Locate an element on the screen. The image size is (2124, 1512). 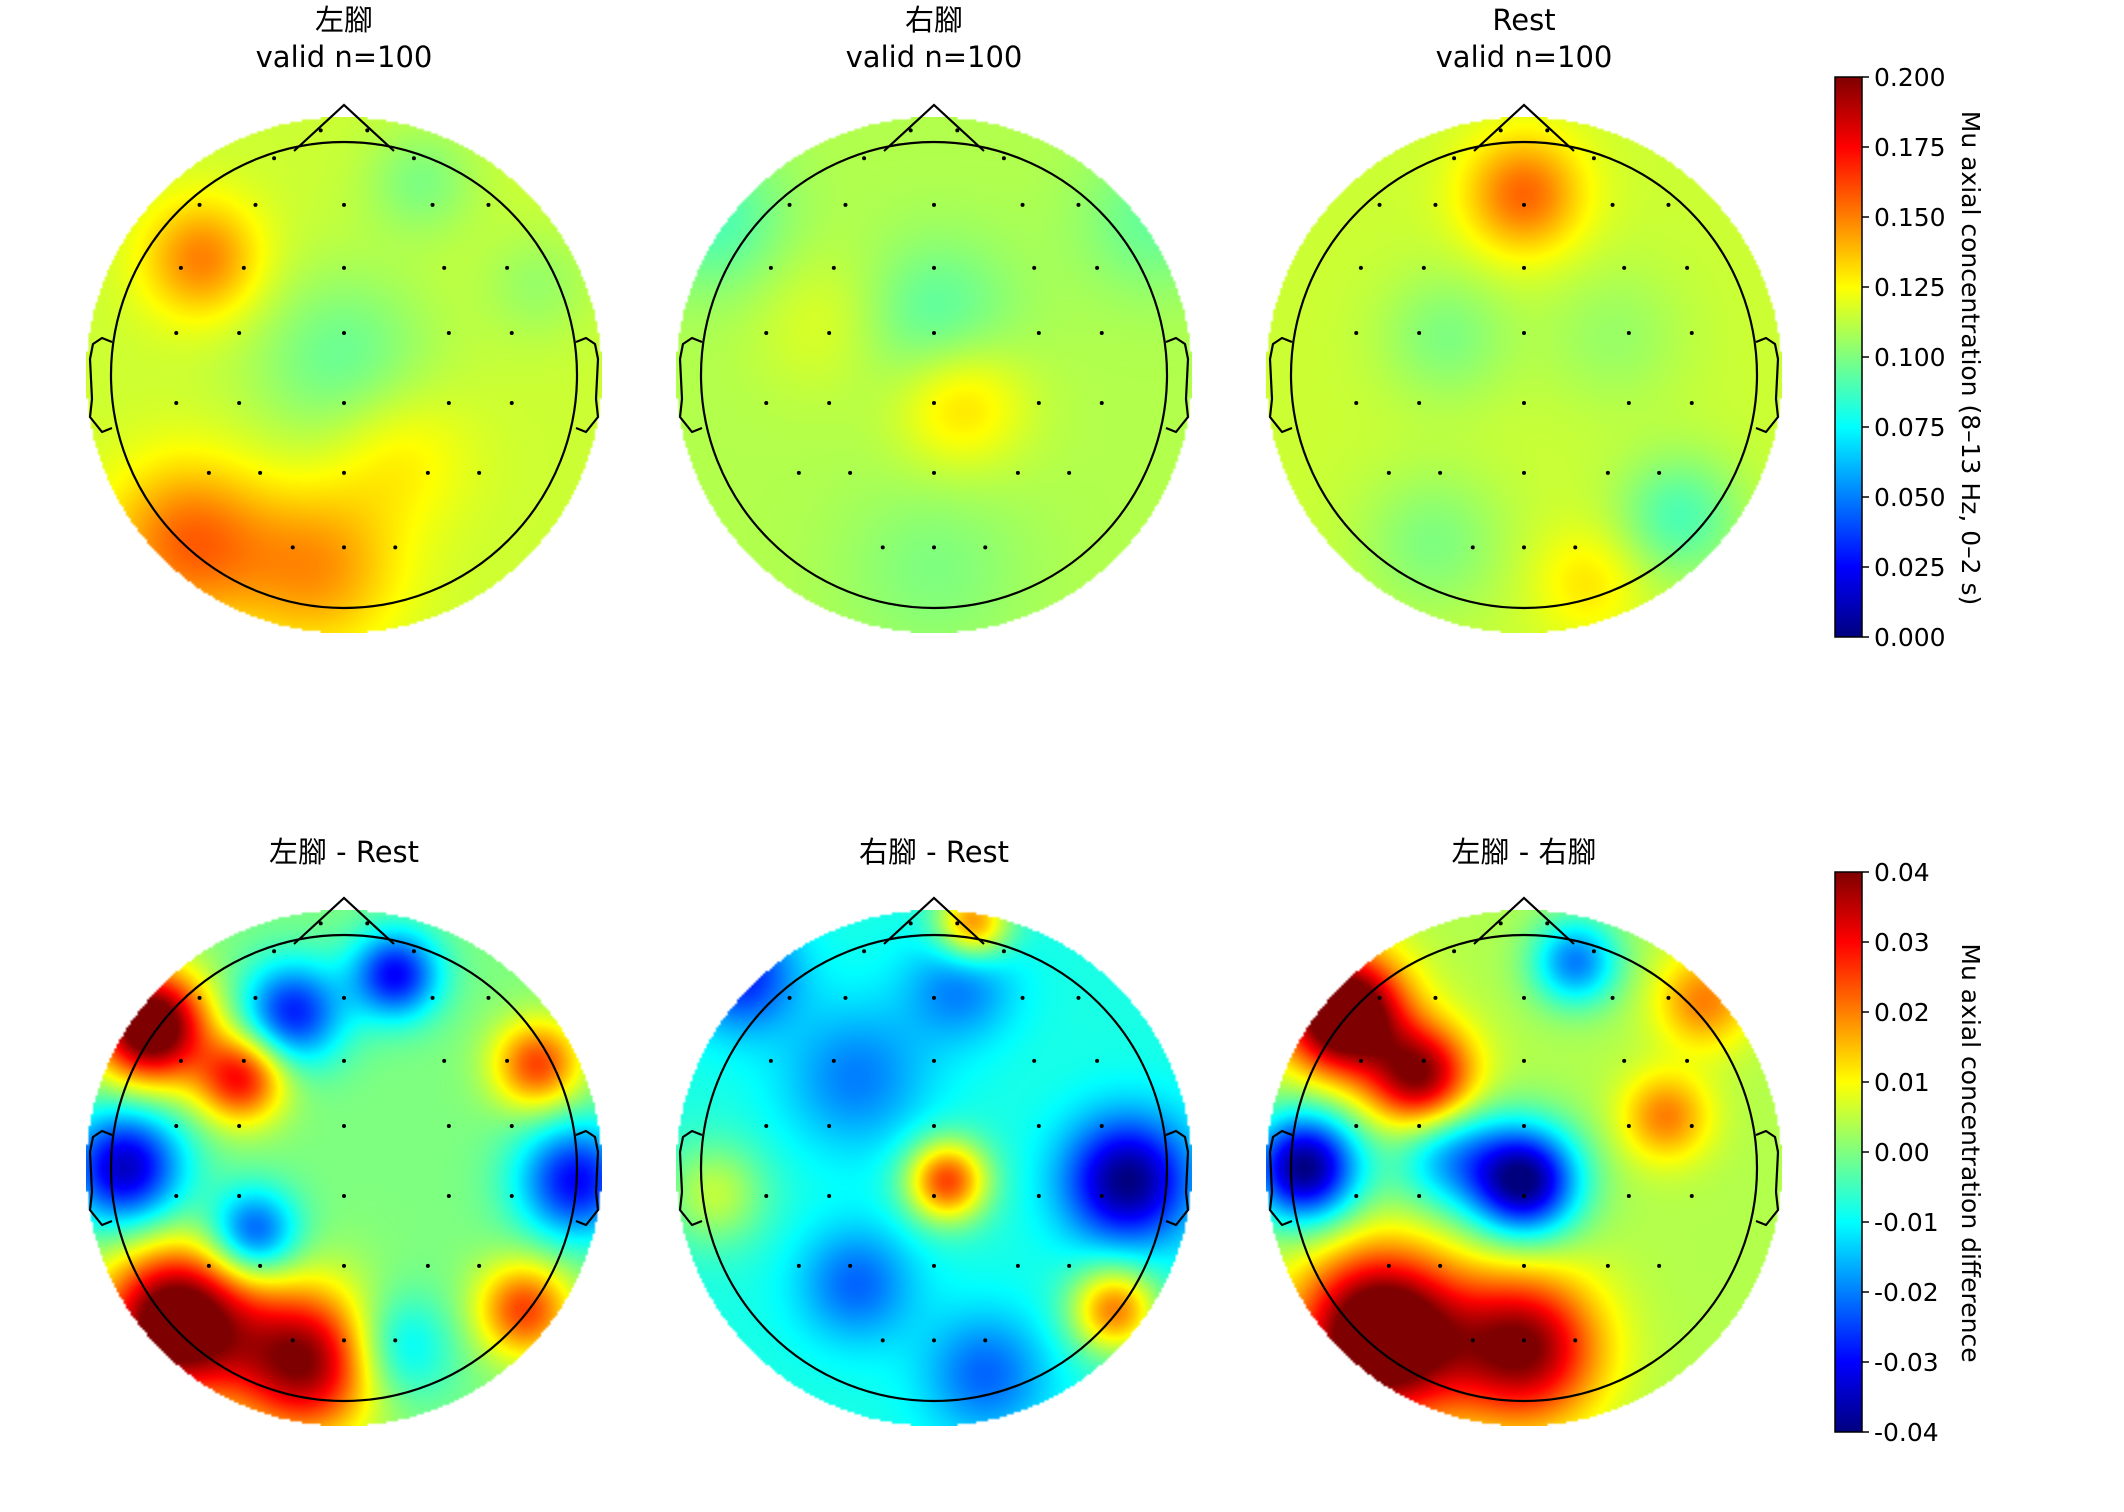
colorbar-tick-label: 0.000 is located at coordinates (1910, 637).